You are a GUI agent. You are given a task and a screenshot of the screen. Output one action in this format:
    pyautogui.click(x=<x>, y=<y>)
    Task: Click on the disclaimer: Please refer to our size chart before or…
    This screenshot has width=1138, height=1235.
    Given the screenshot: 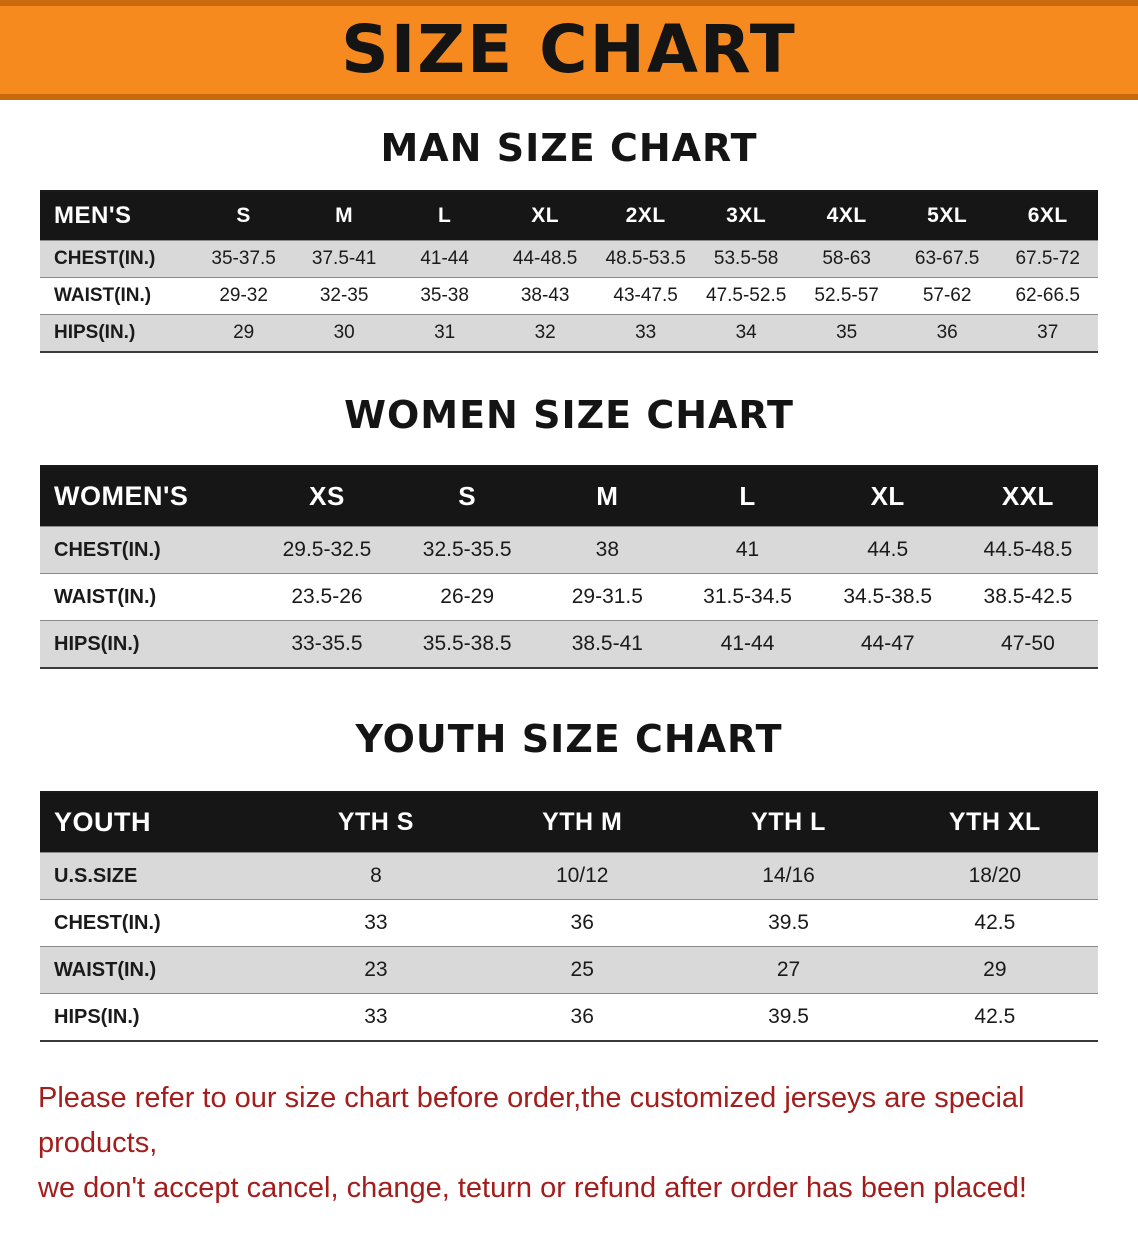 What is the action you would take?
    pyautogui.click(x=569, y=1155)
    